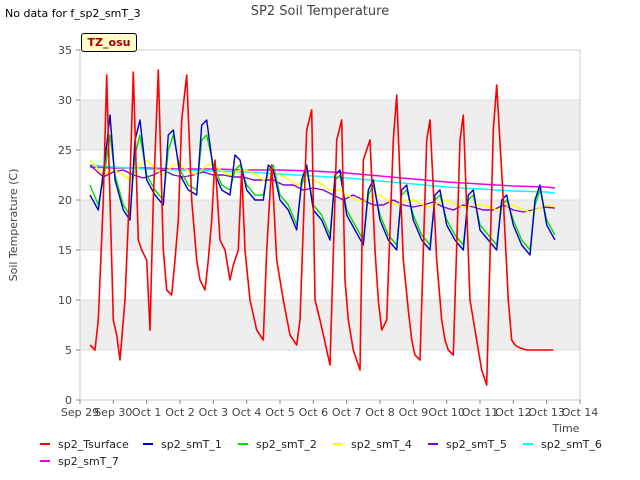 This screenshot has width=640, height=480. What do you see at coordinates (69, 225) in the screenshot?
I see `y-axis-ticks: 0 5 10 15 20 25 30 35` at bounding box center [69, 225].